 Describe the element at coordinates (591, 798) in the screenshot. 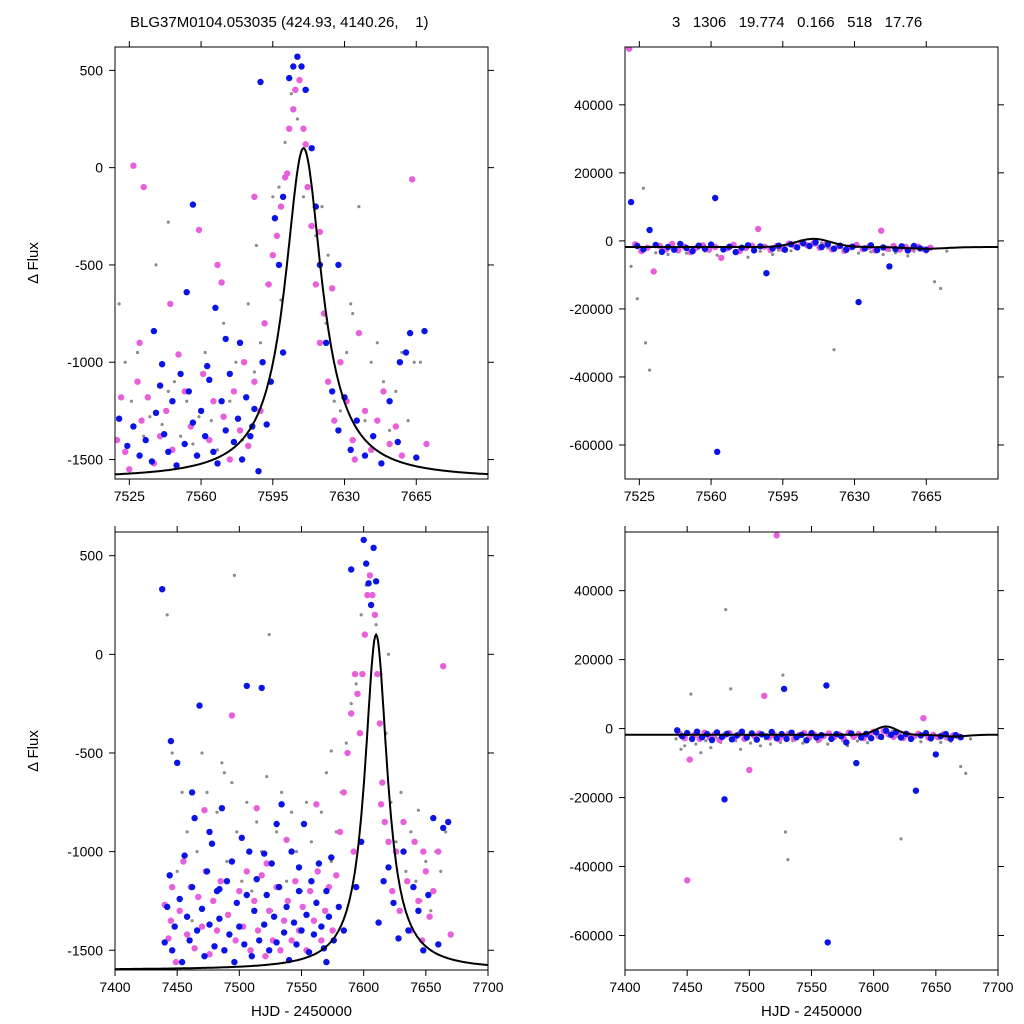

I see `y-tick-label: -20000` at that location.